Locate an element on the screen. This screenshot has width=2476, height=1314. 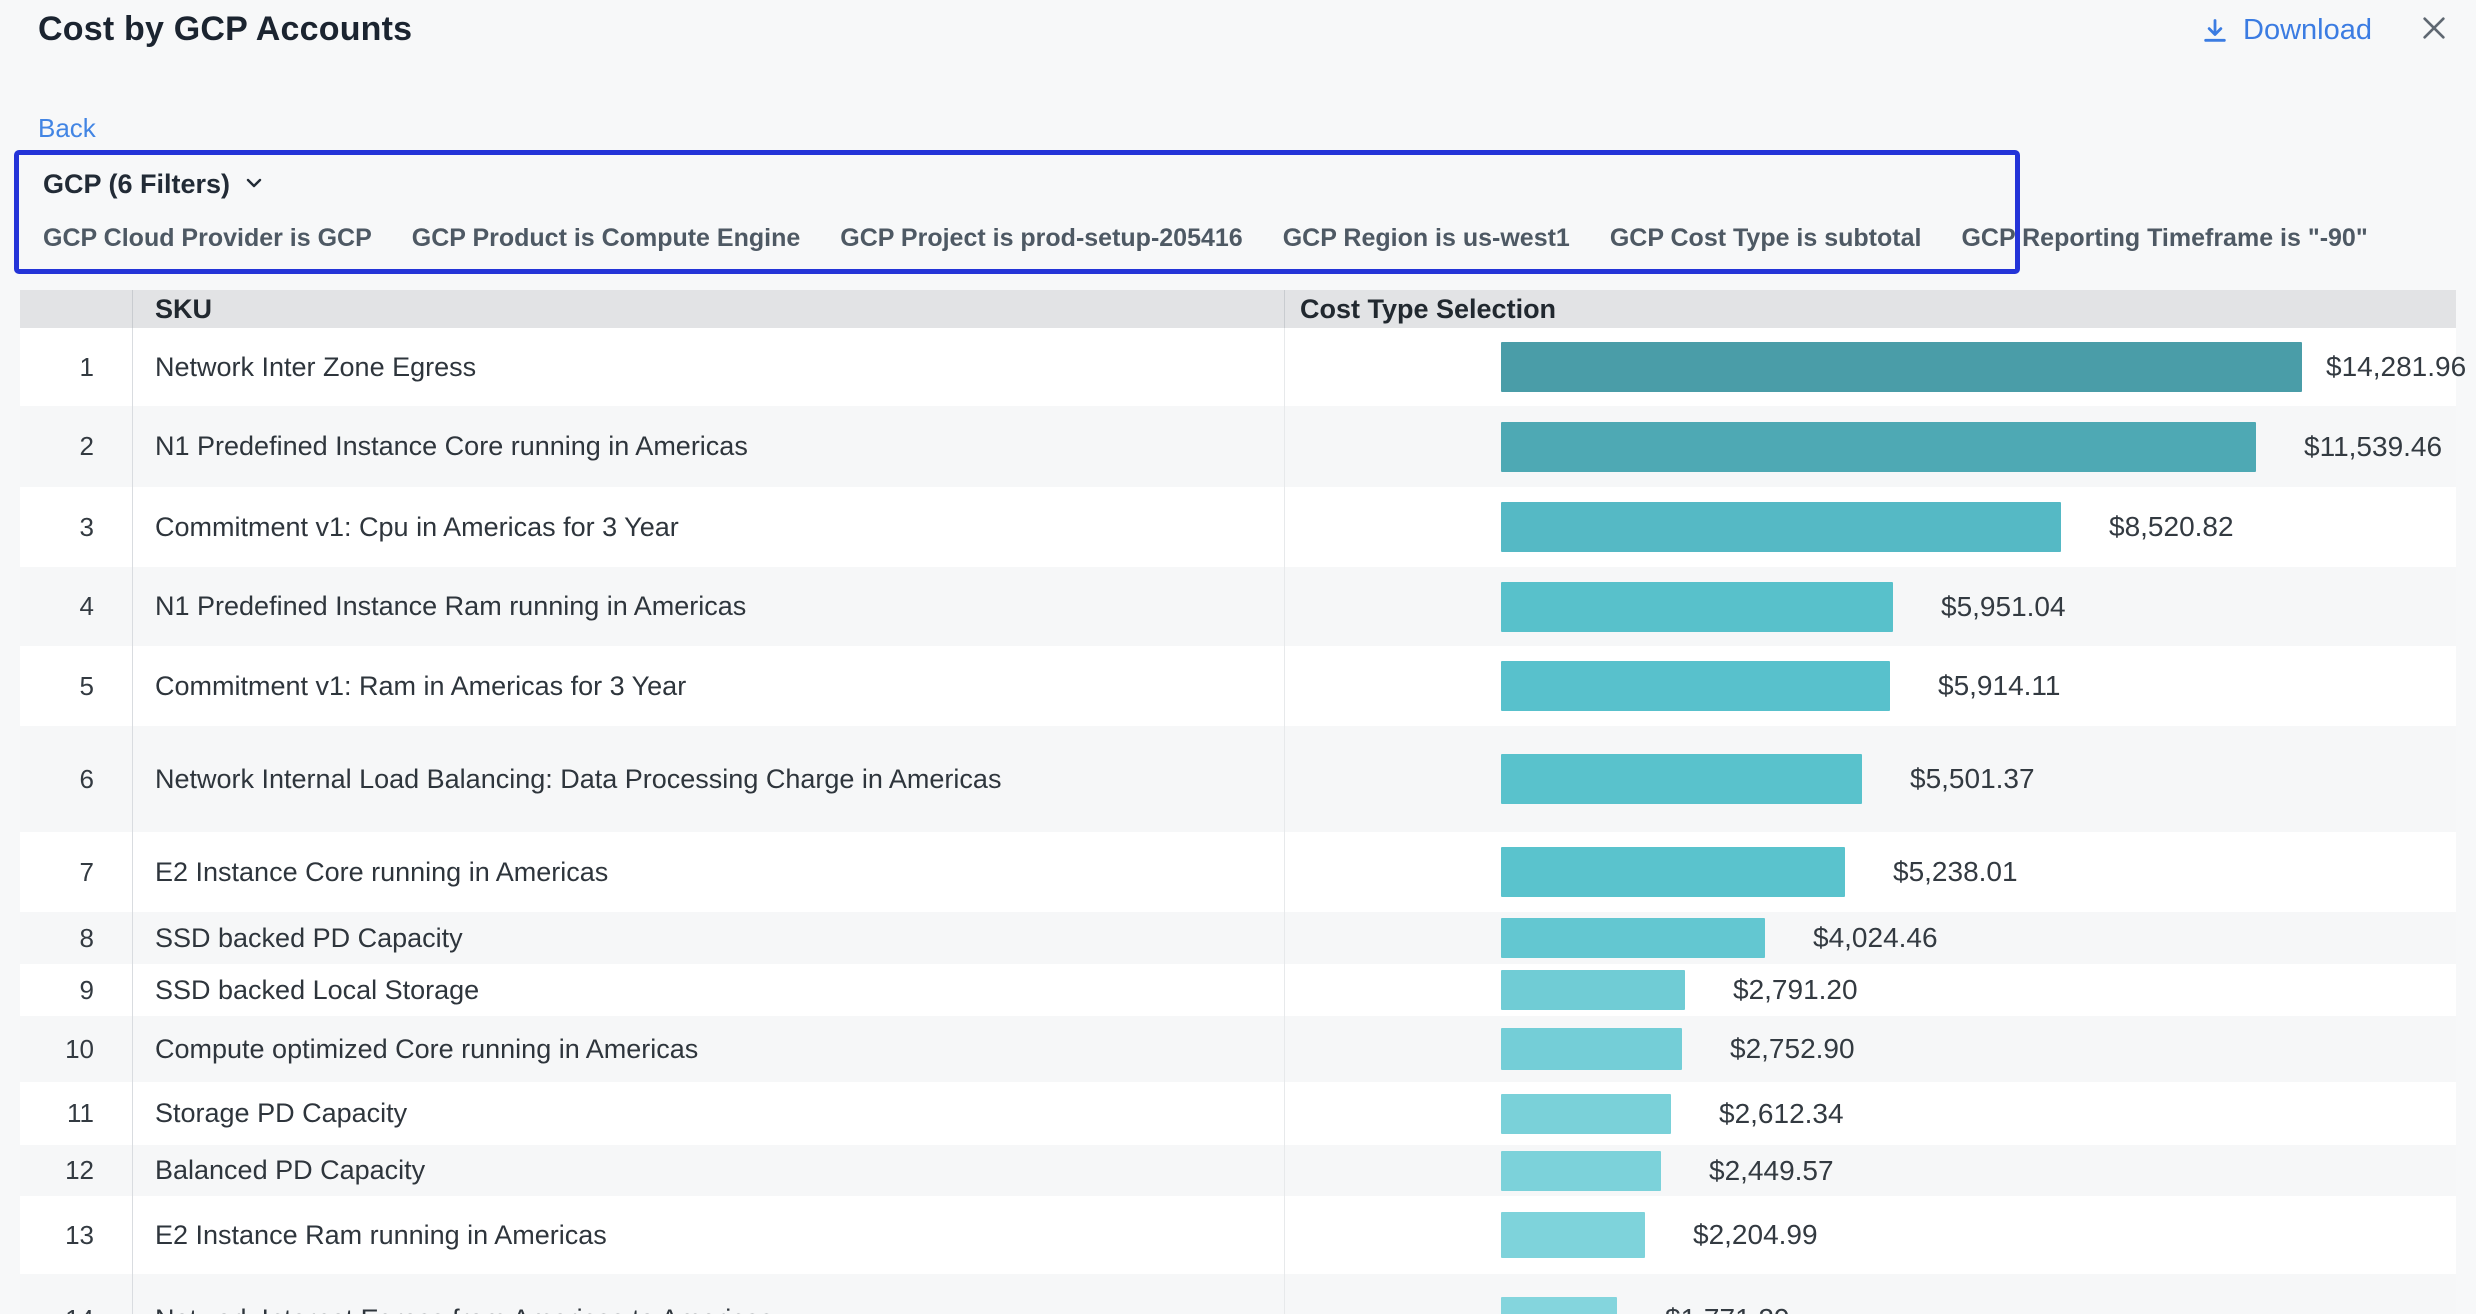
close-button is located at coordinates (2434, 30).